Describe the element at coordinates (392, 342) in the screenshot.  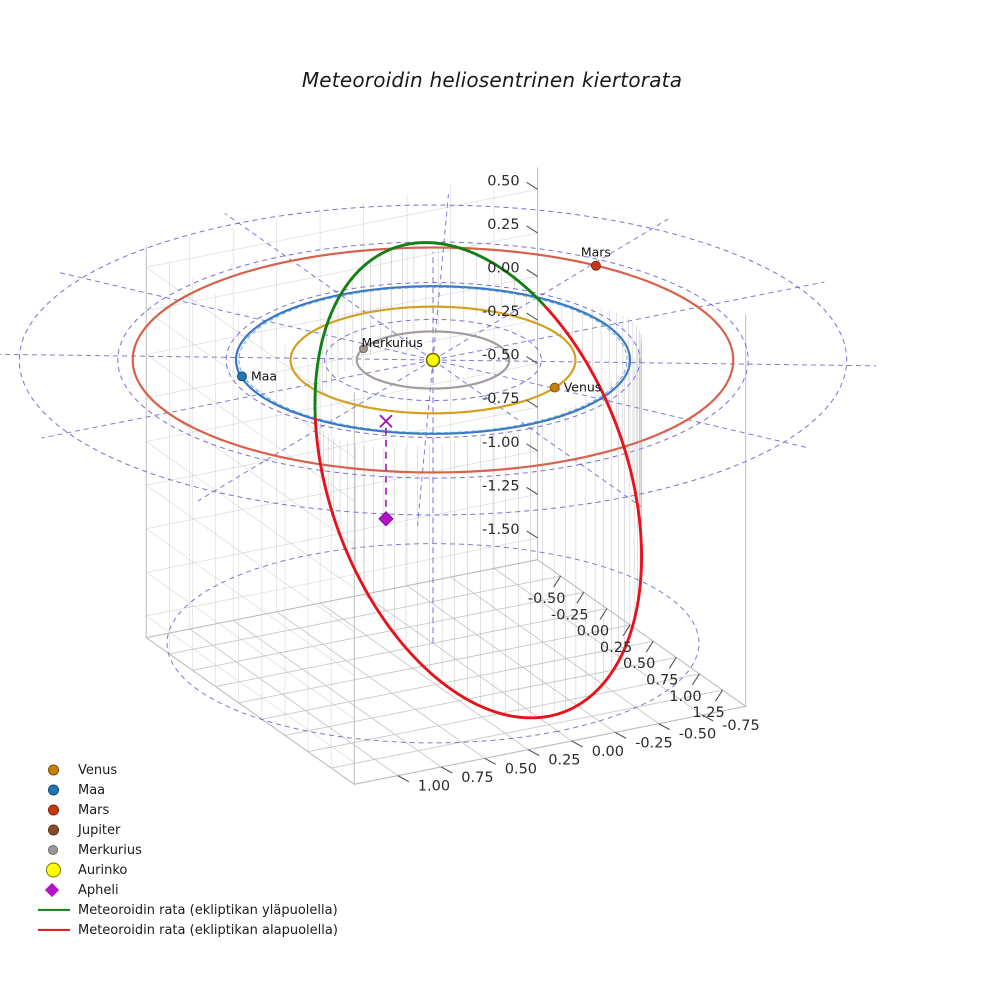
I see `marker-label-merkurius: Merkurius` at that location.